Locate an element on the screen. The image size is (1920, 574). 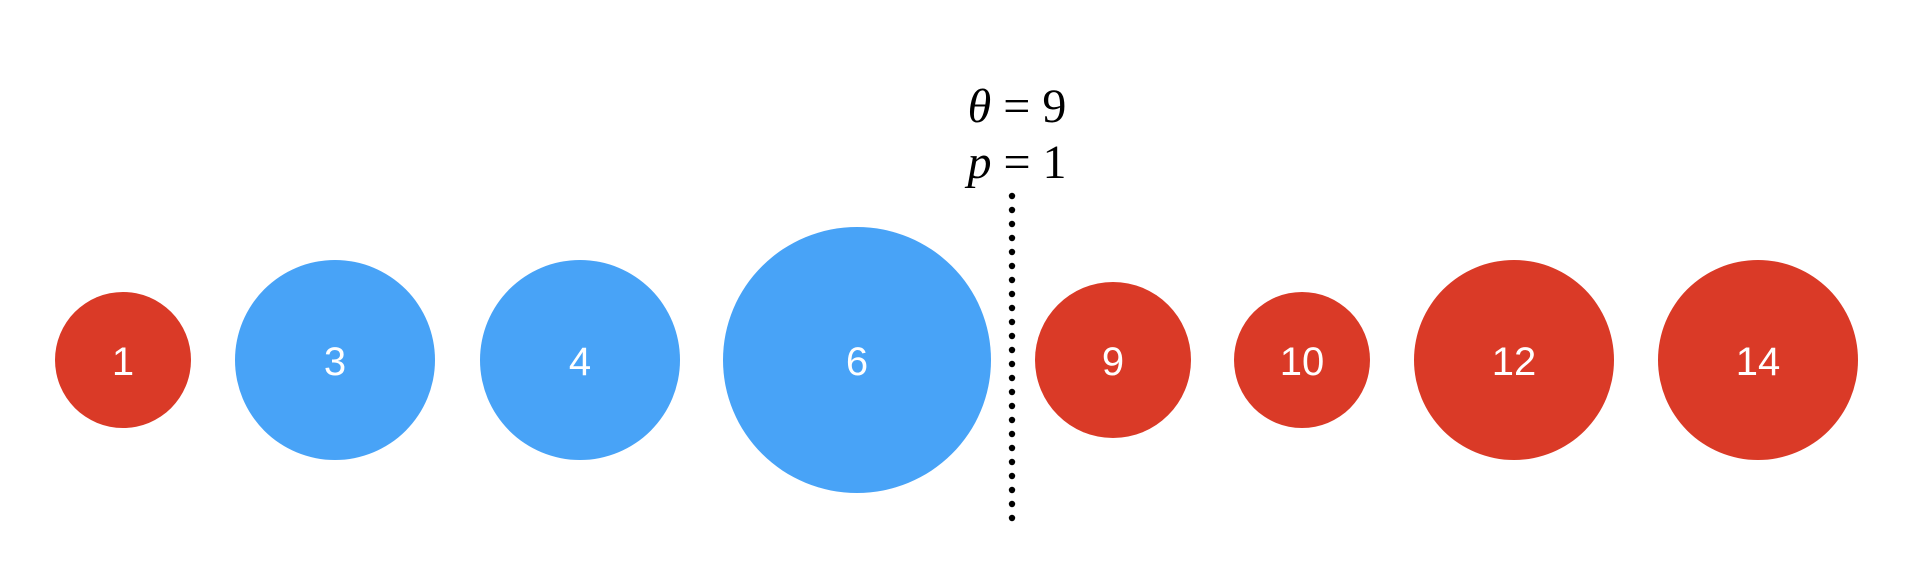
threshold-annotation: θ = 9 p = 1 is located at coordinates (1015, 134).